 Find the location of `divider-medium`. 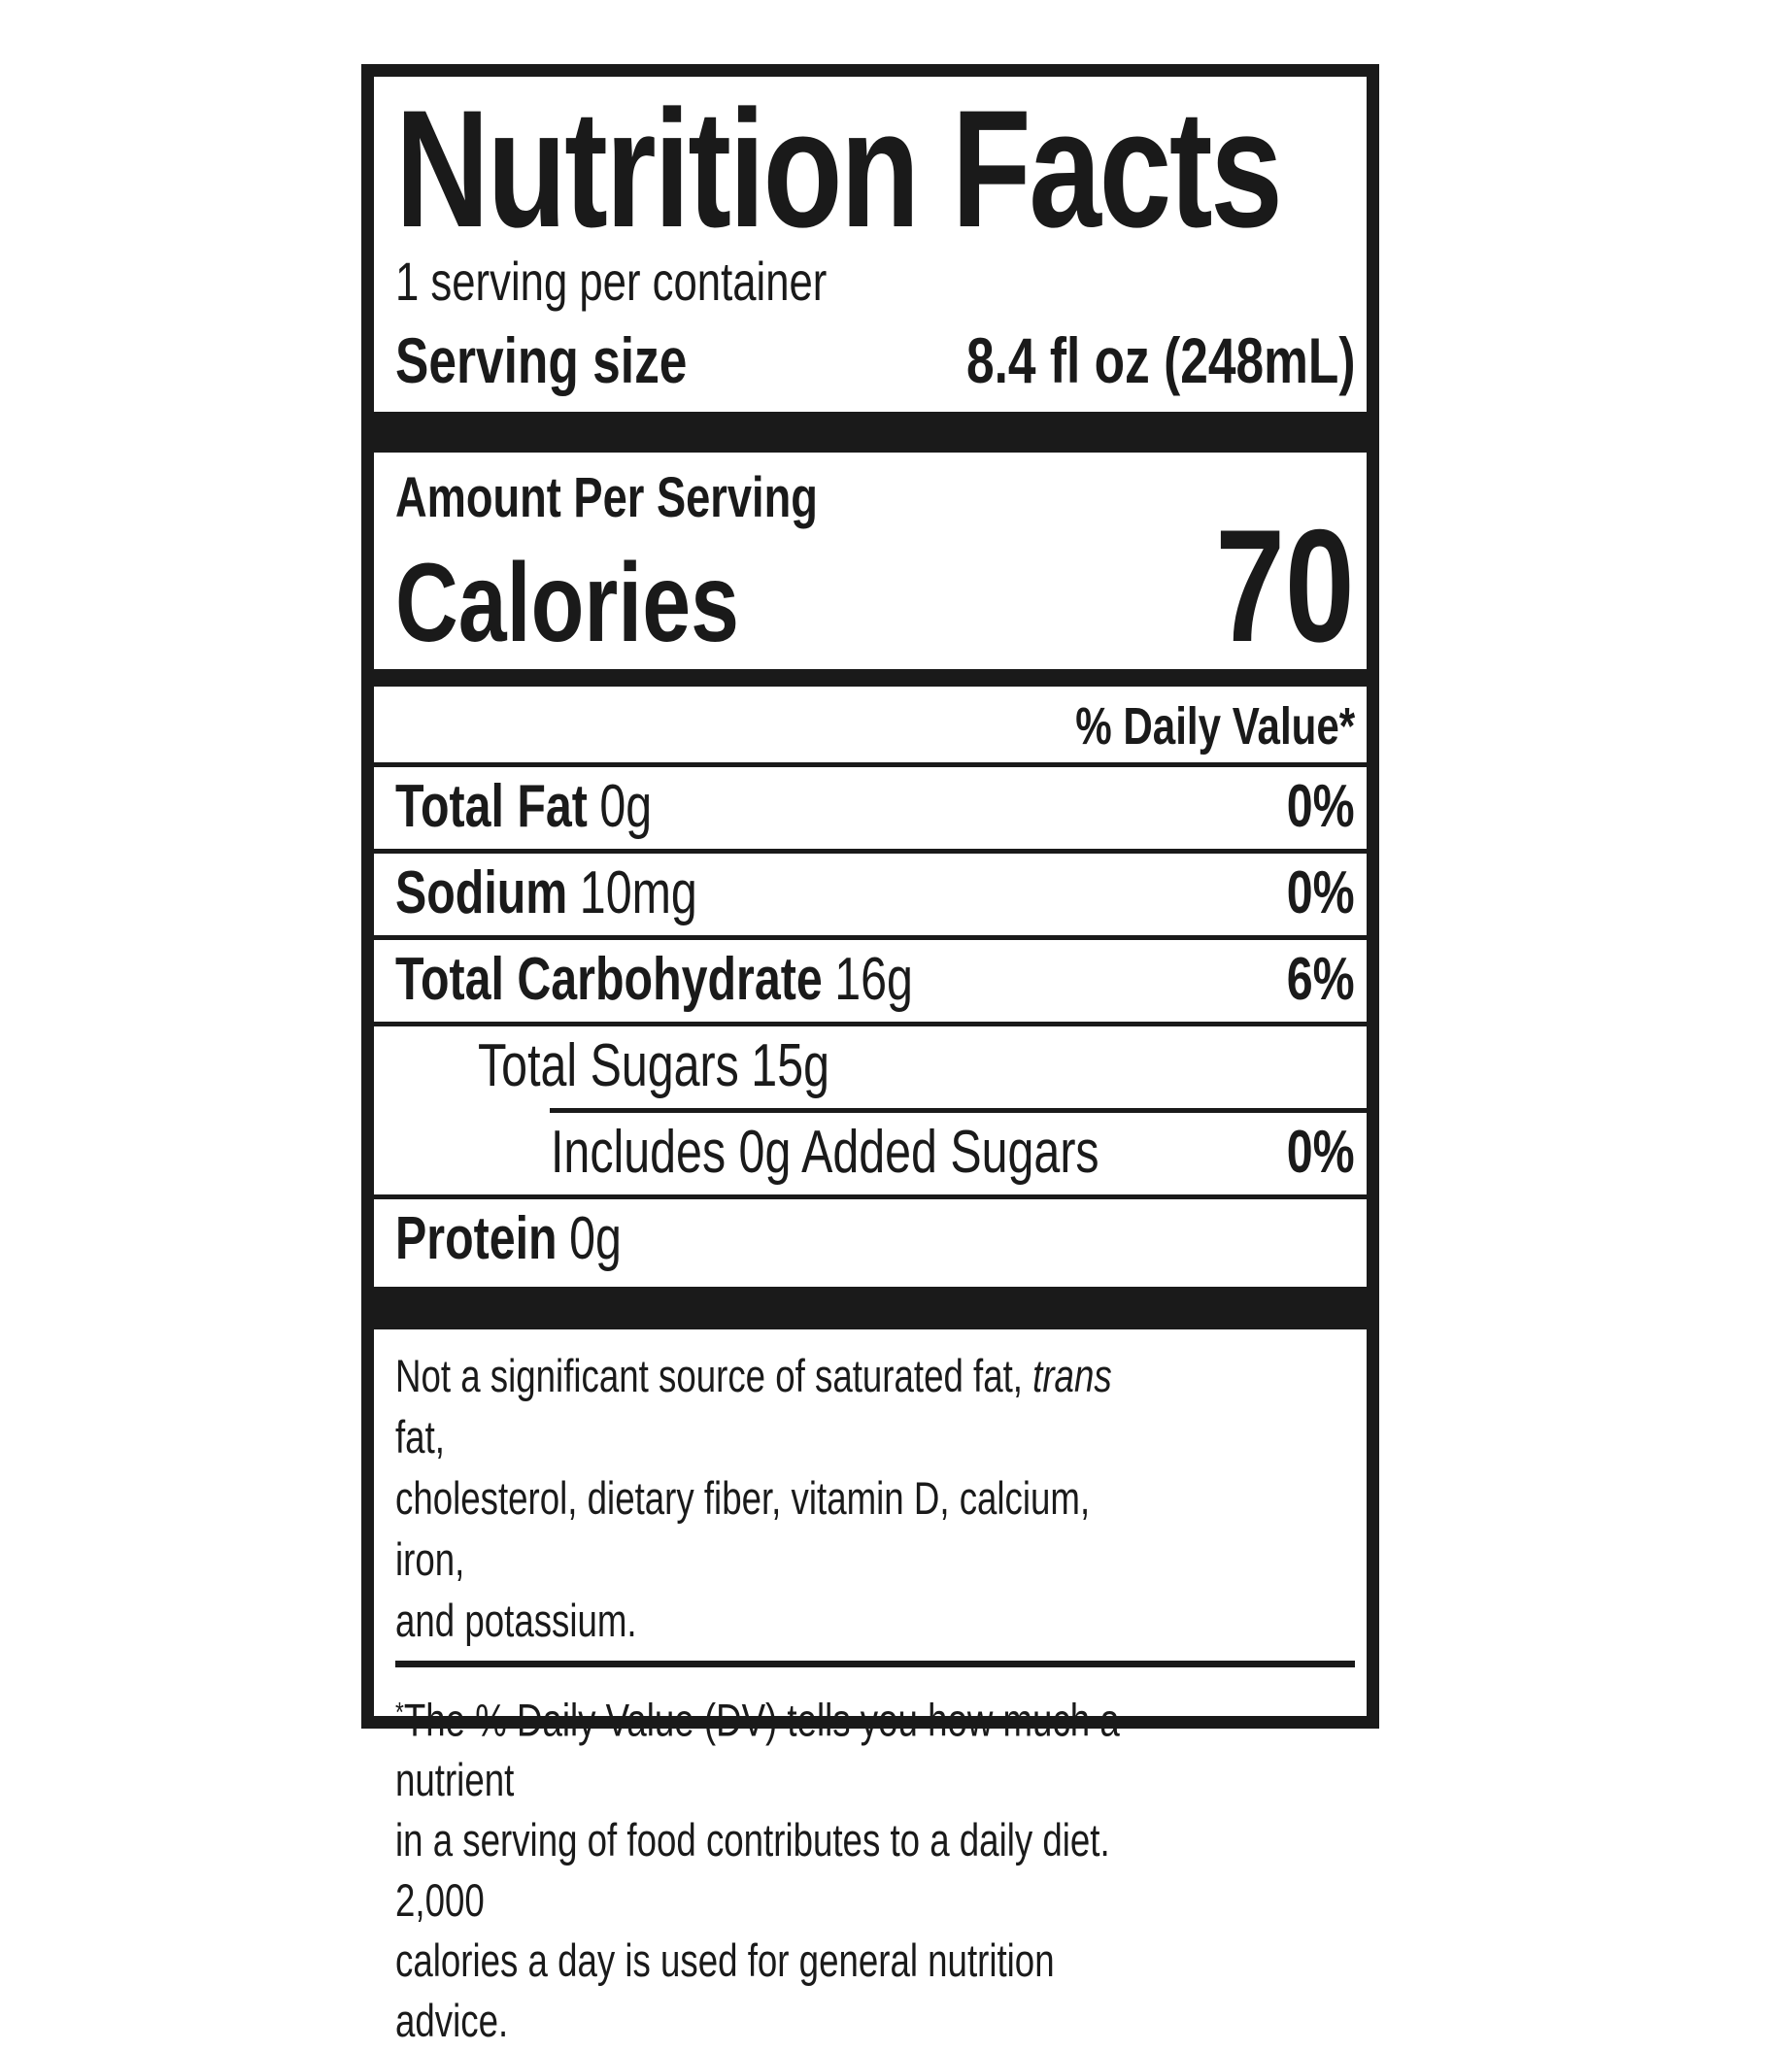

divider-medium is located at coordinates (870, 677).